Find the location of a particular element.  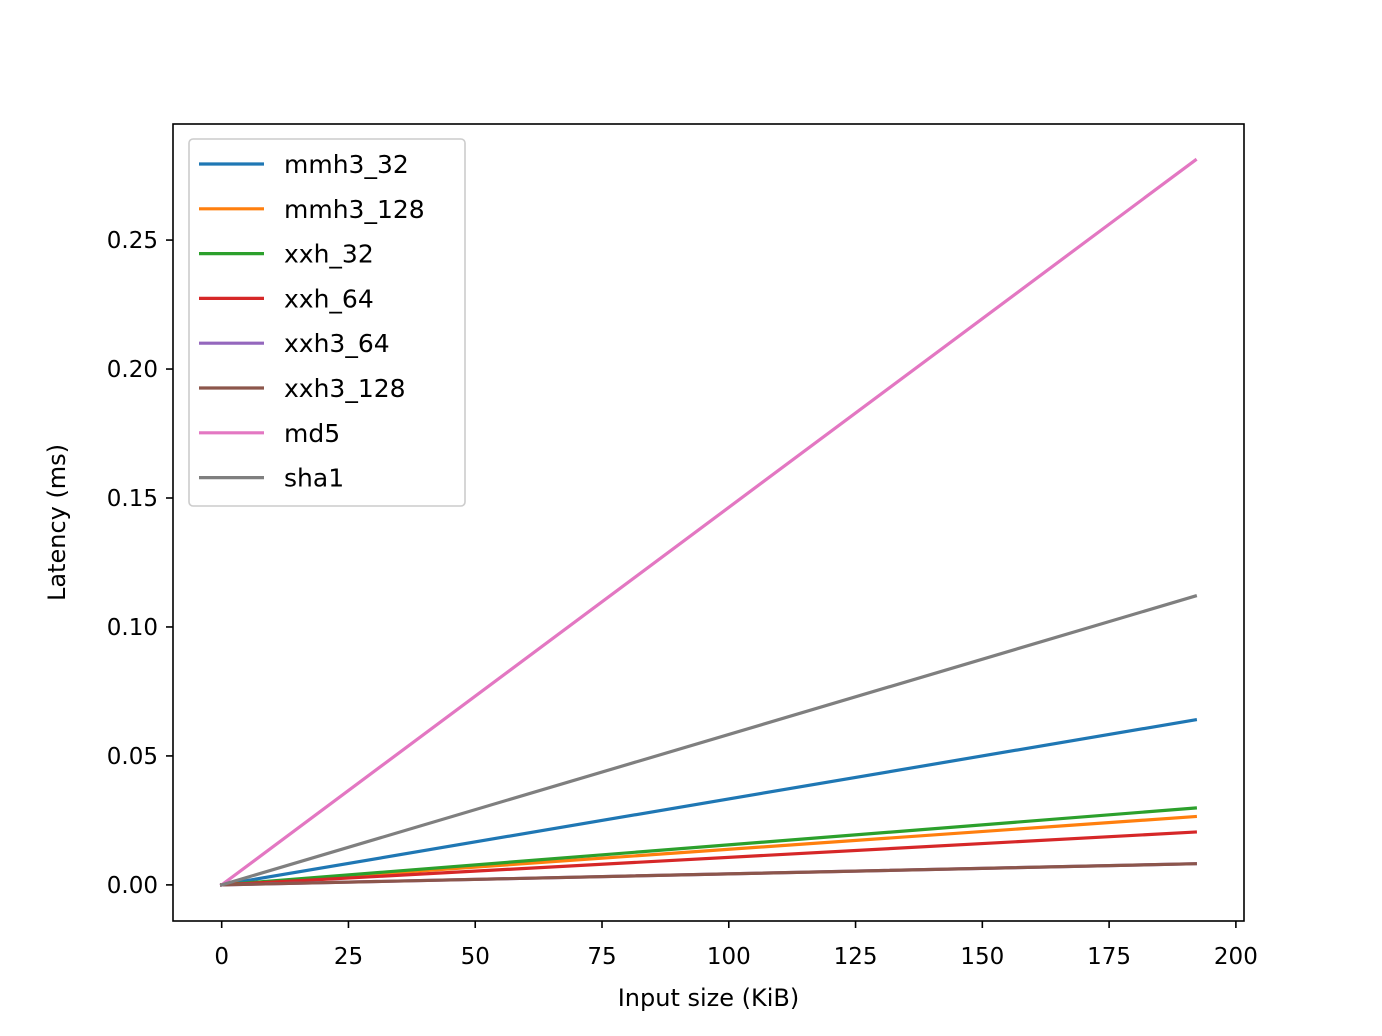

y-tick-label: 0.25 is located at coordinates (132, 241).